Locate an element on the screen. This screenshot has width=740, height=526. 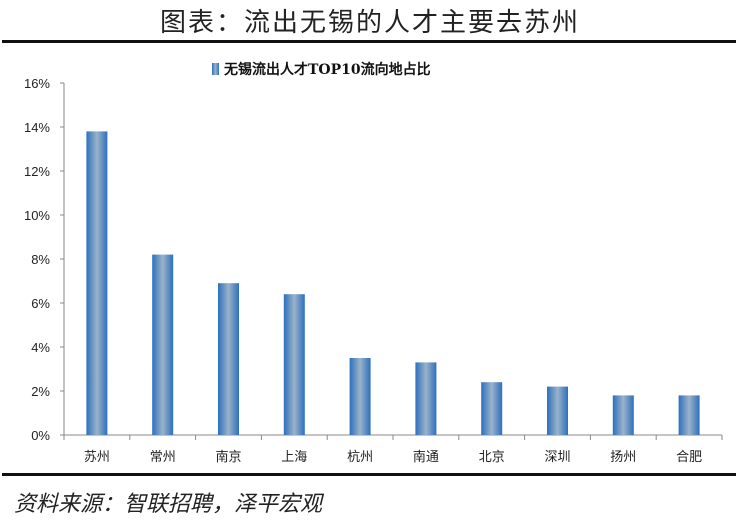
bar-常州 is located at coordinates (163, 344).